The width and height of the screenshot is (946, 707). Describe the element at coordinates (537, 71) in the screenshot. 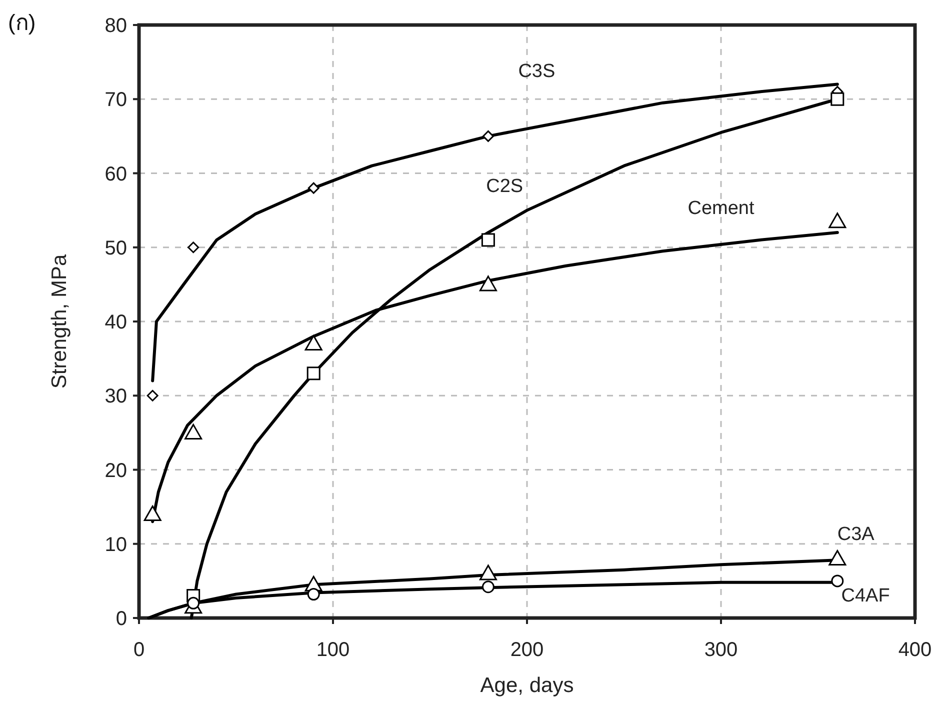

I see `text: C3S` at that location.